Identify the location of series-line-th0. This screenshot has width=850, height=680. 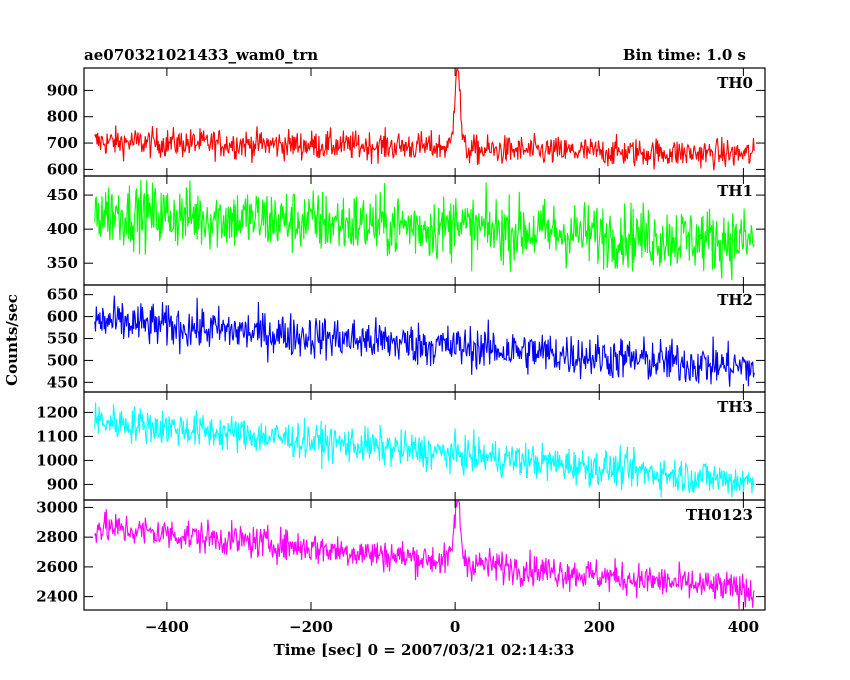
(424, 119).